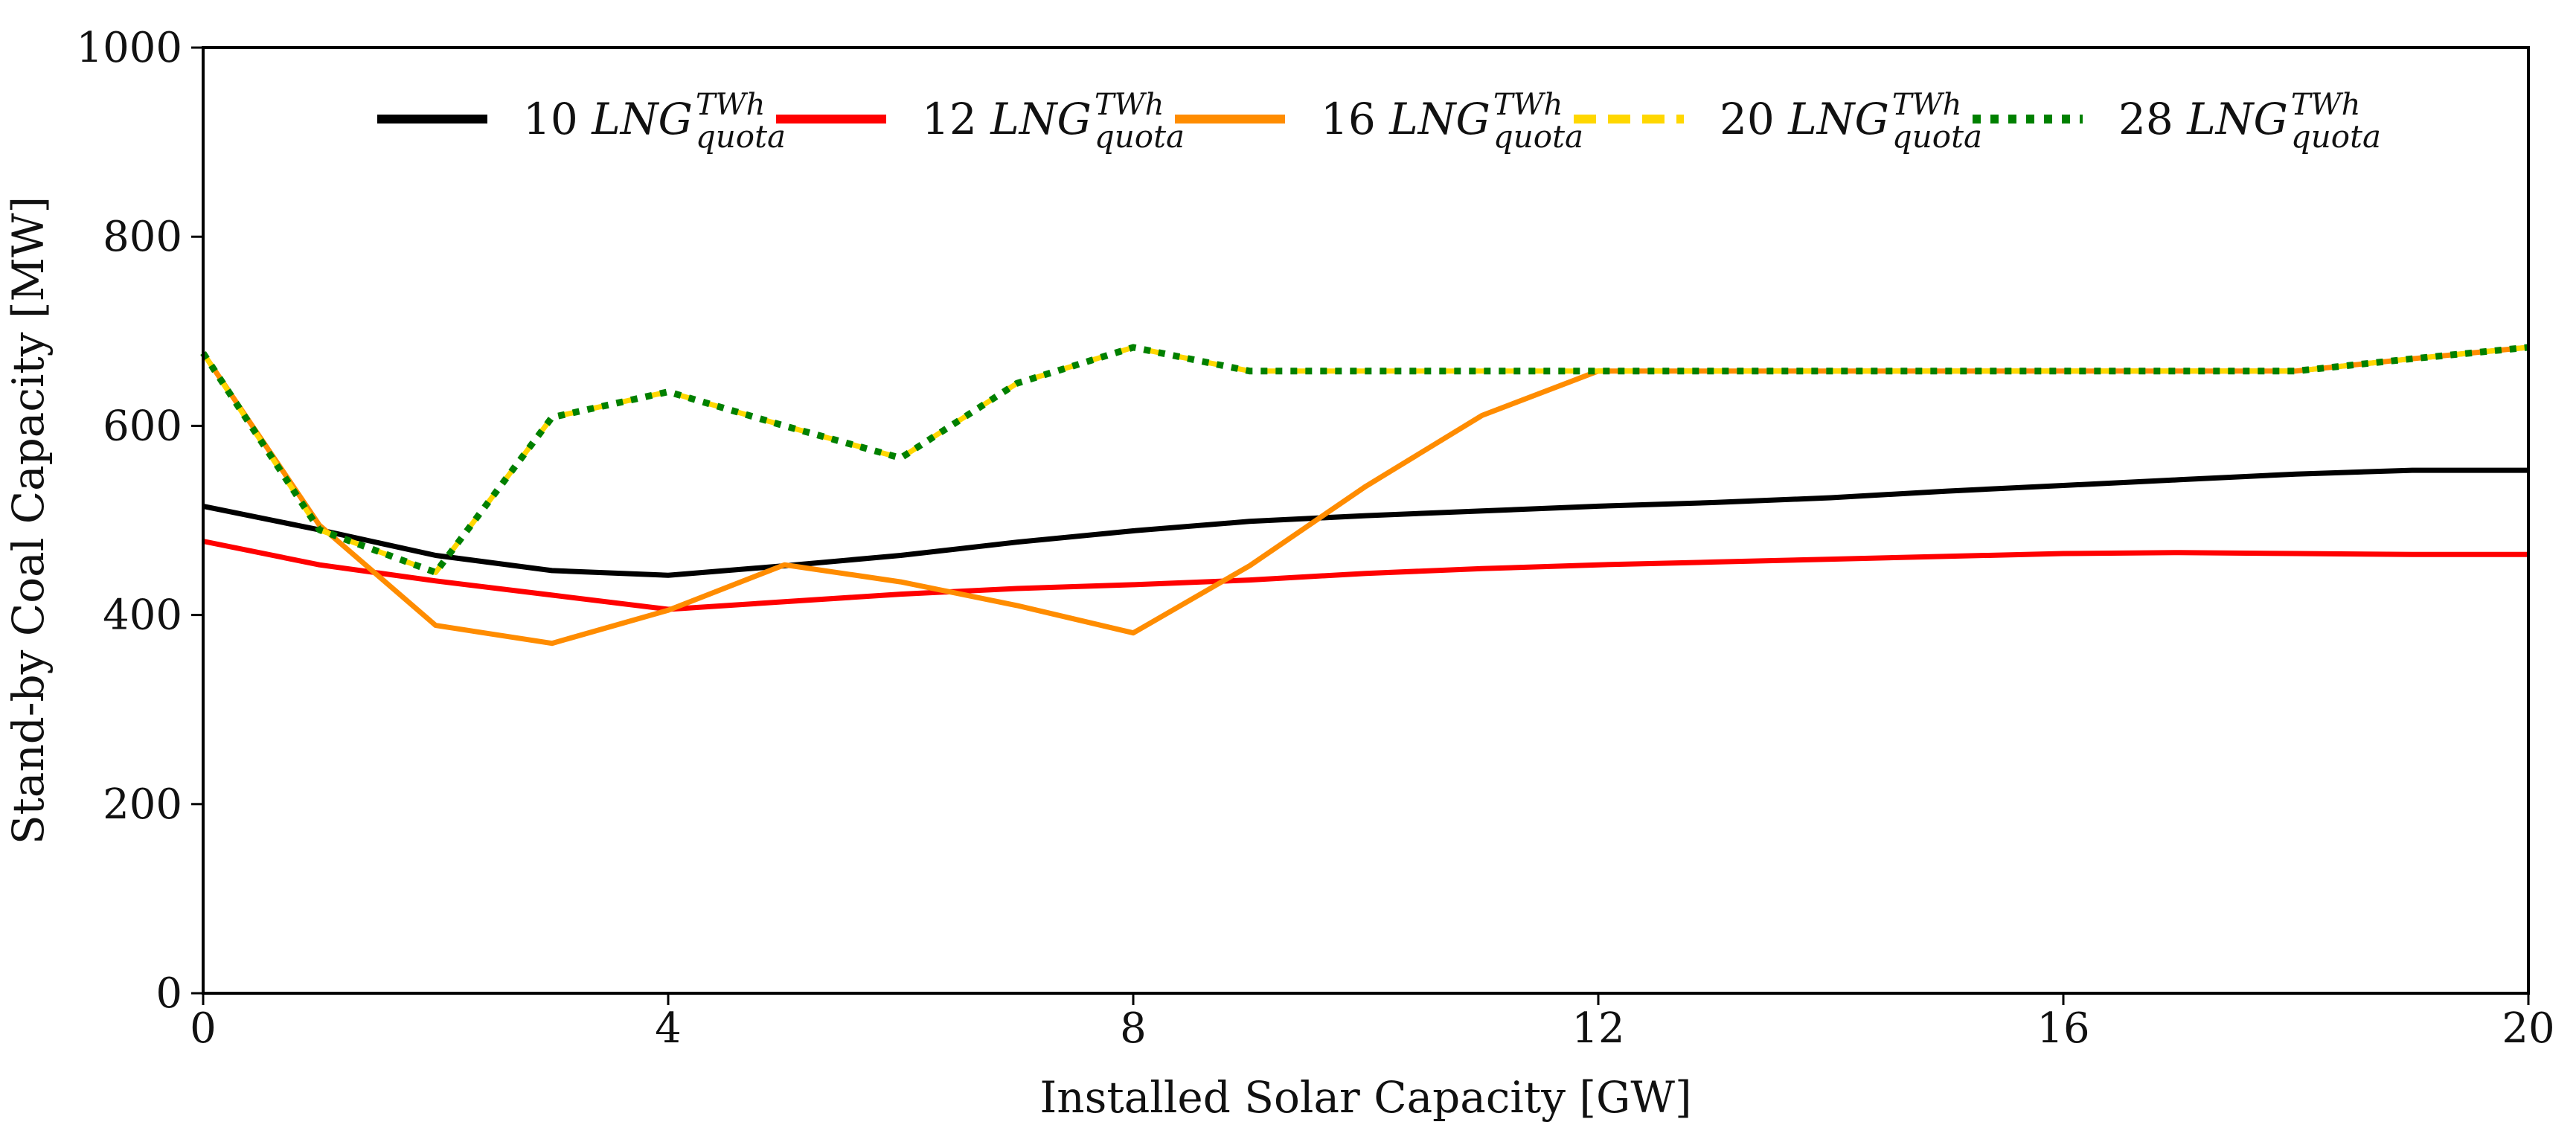 This screenshot has width=2576, height=1145. What do you see at coordinates (1528, 105) in the screenshot?
I see `legend-superscript-16: TWh` at bounding box center [1528, 105].